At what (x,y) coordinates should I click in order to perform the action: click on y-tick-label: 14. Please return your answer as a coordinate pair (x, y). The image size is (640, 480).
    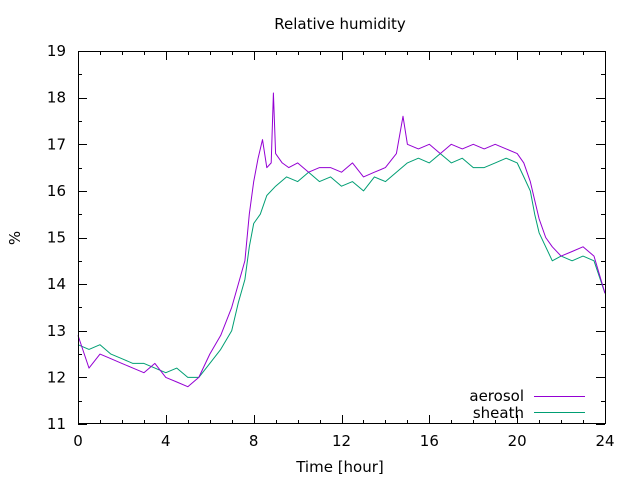
    Looking at the image, I should click on (56, 284).